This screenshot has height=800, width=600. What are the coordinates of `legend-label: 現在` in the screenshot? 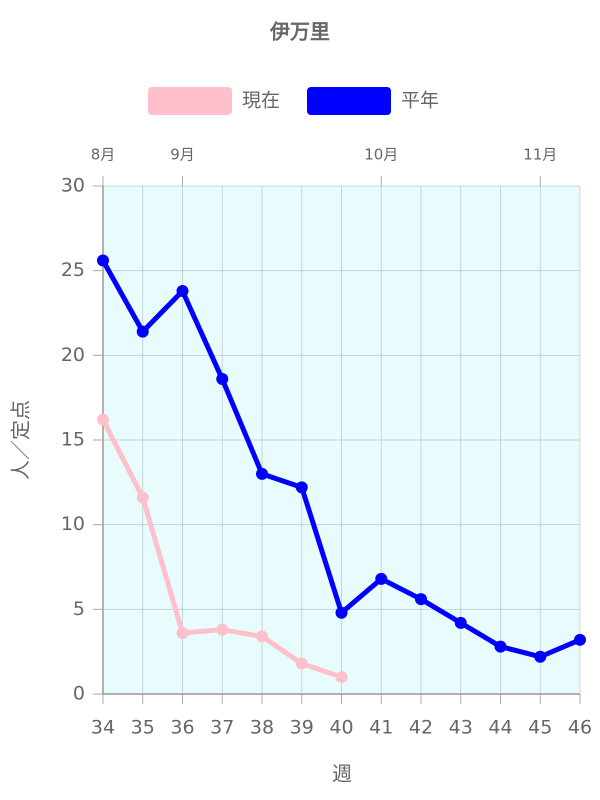 It's located at (261, 101).